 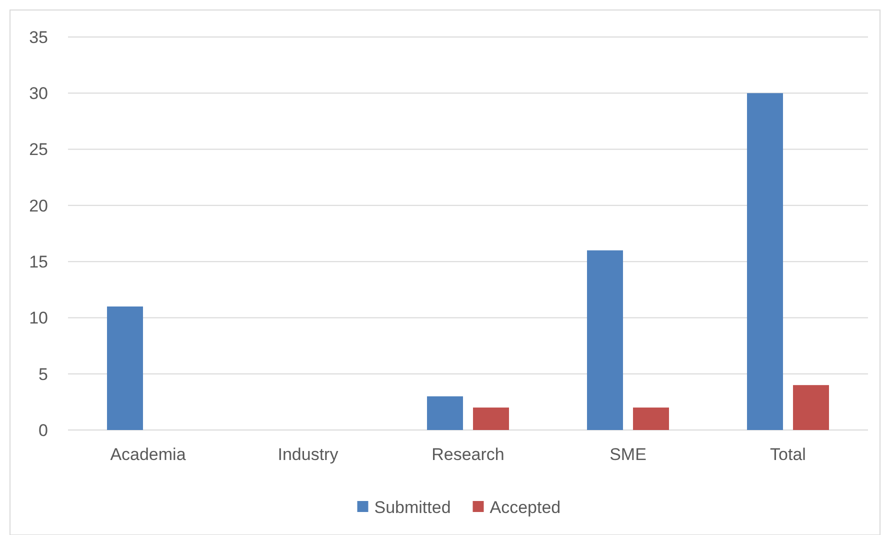 What do you see at coordinates (43, 374) in the screenshot?
I see `y-tick-label: 5` at bounding box center [43, 374].